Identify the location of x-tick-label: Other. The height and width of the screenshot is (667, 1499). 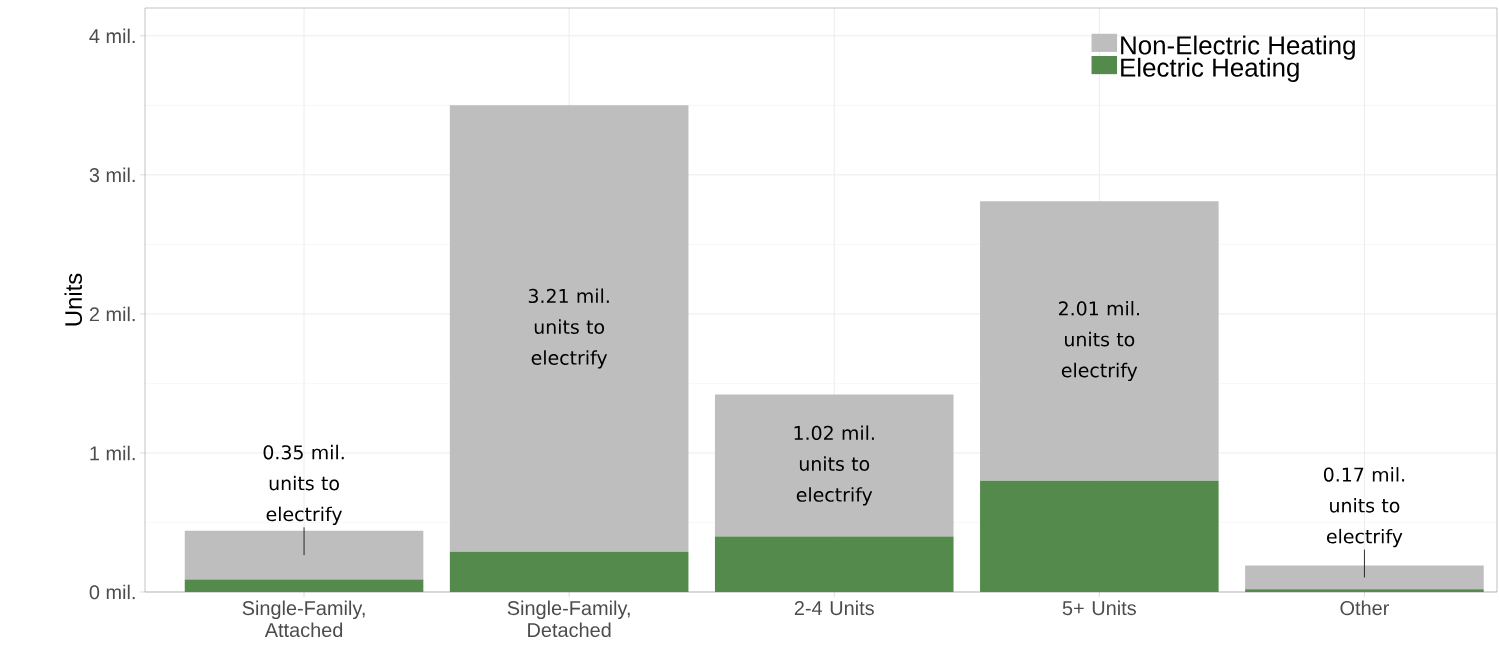
(1364, 608).